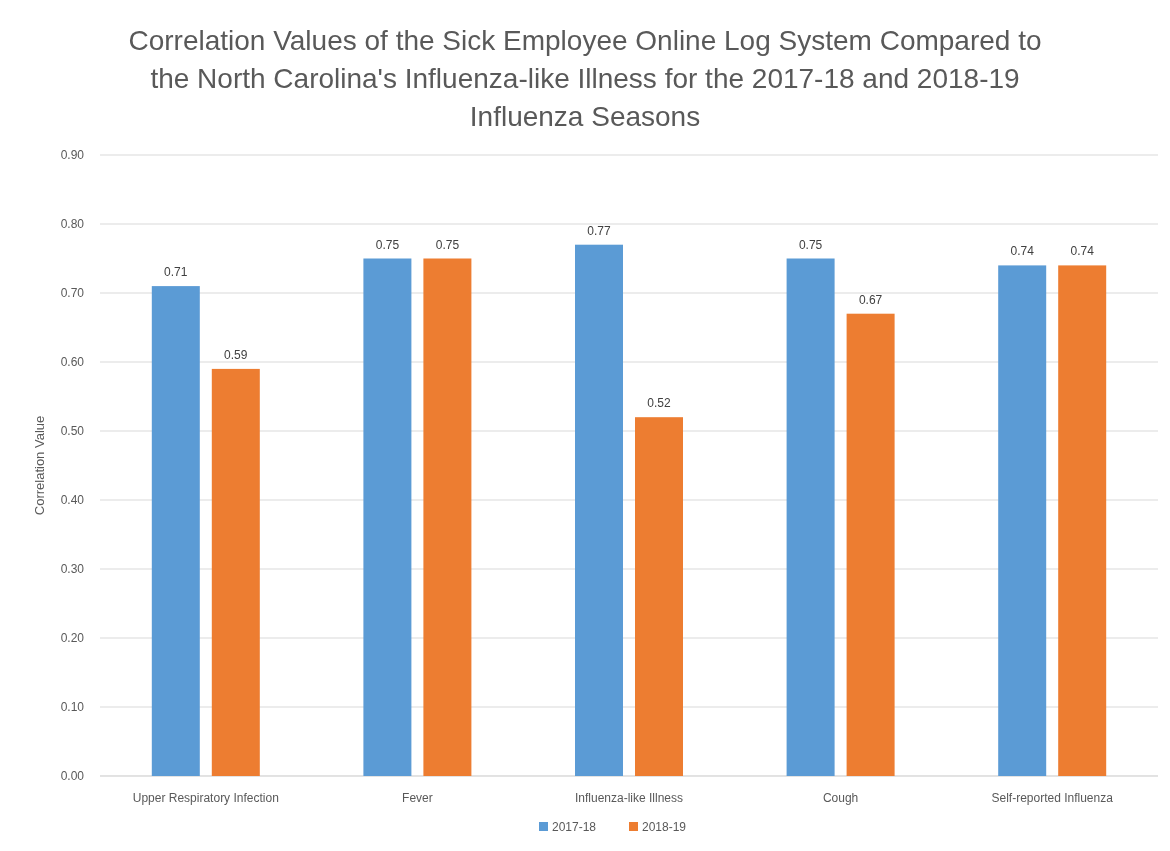 The image size is (1170, 851). Describe the element at coordinates (72, 293) in the screenshot. I see `y-tick-label: 0.70` at that location.